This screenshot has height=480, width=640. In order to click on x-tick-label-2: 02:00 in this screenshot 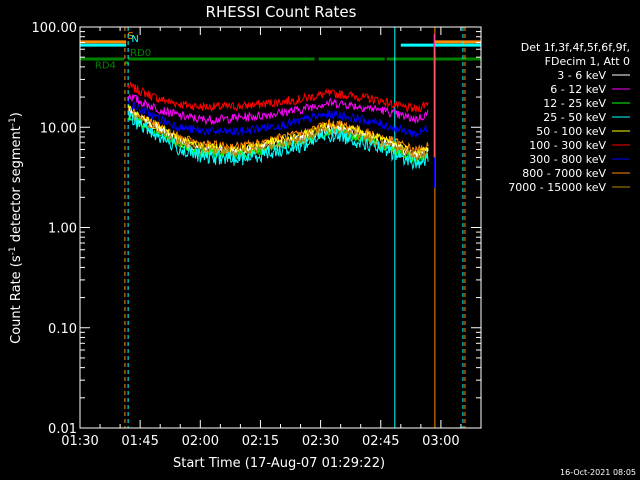, I will do `click(200, 441)`.